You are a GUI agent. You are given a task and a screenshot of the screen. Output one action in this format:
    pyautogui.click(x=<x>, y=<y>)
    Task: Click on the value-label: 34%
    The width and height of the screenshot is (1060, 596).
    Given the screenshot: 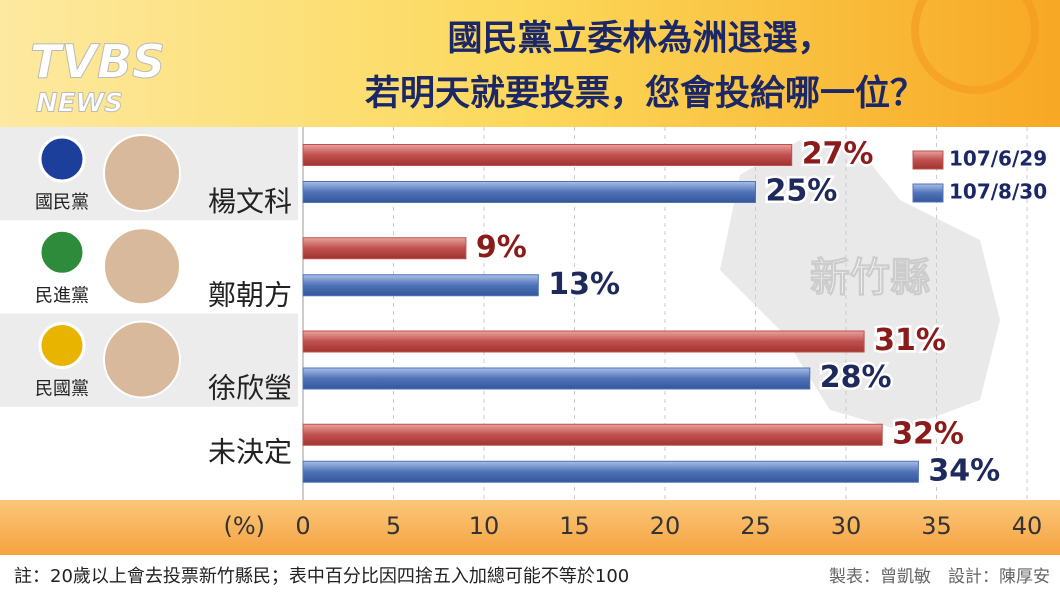 What is the action you would take?
    pyautogui.click(x=964, y=470)
    